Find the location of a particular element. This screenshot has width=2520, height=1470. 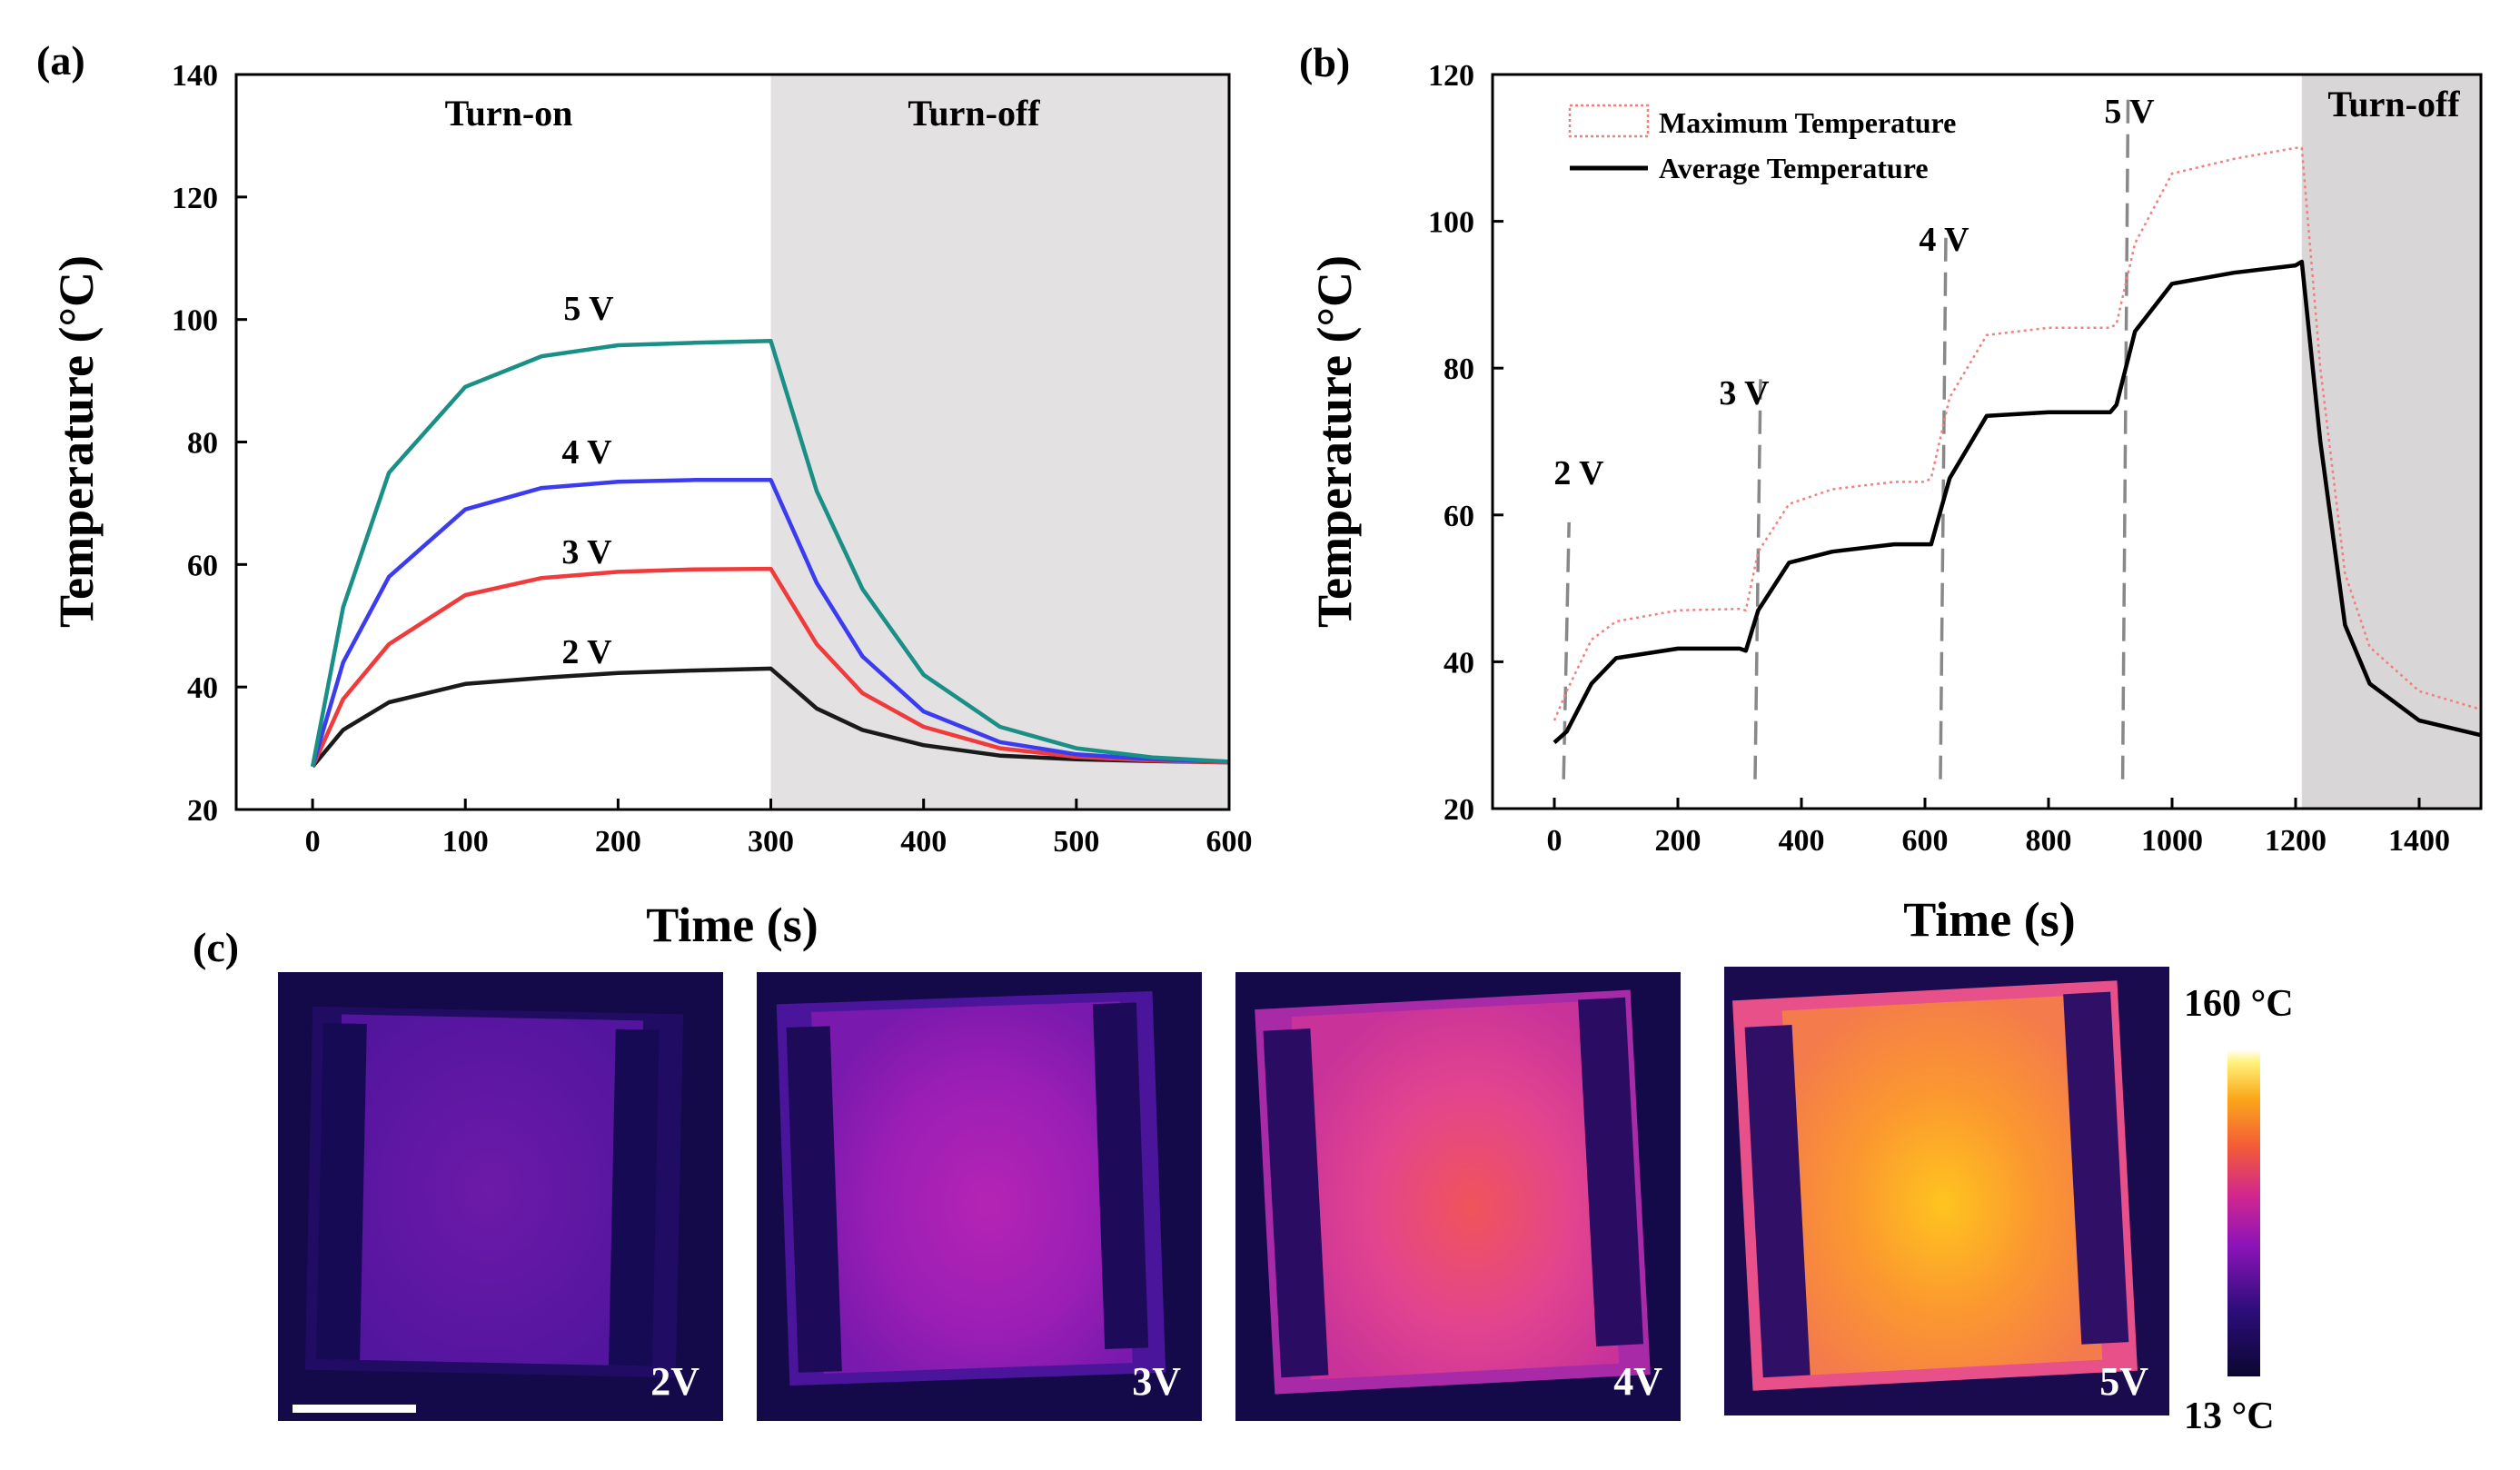

scale-bar is located at coordinates (354, 1409).